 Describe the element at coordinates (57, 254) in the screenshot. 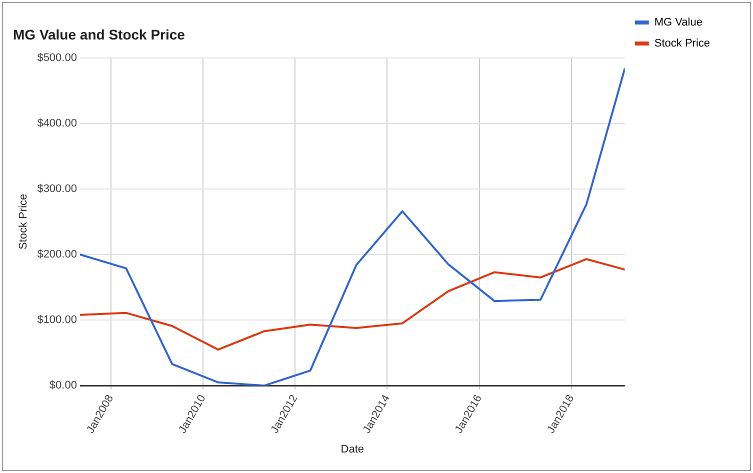

I see `y-tick-label: $200.00` at that location.